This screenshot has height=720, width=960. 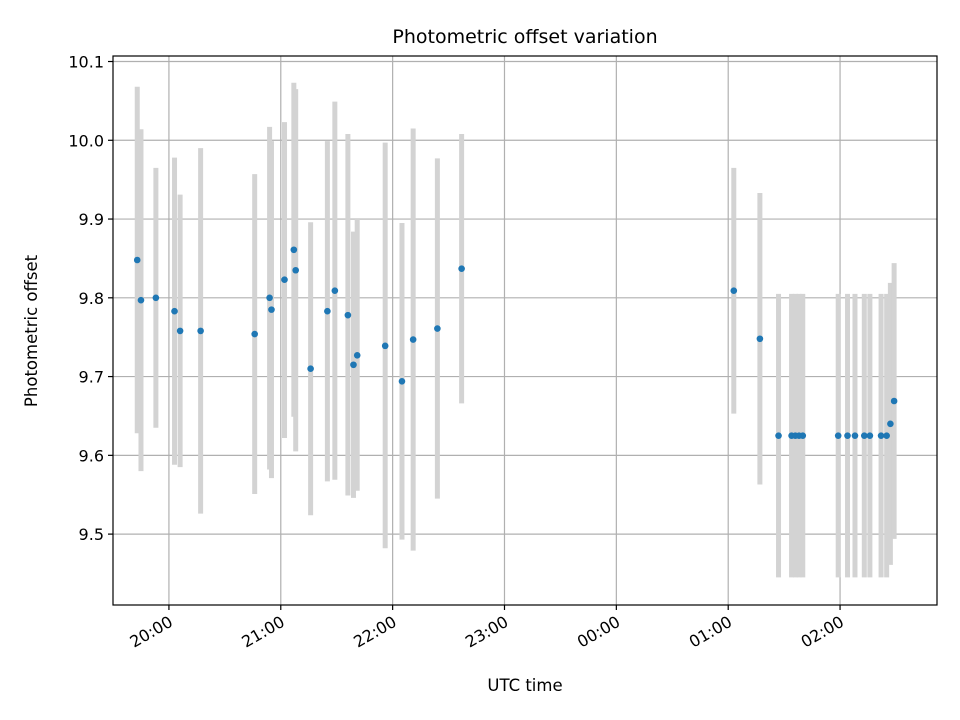 What do you see at coordinates (86, 62) in the screenshot?
I see `y-tick-label: 10.1` at bounding box center [86, 62].